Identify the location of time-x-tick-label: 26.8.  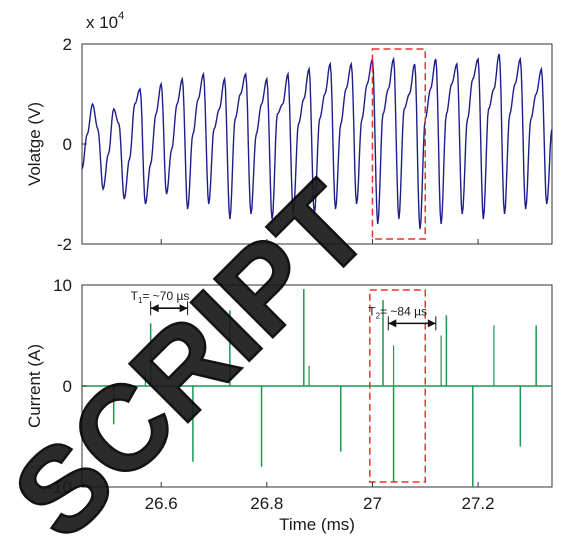
(266, 503).